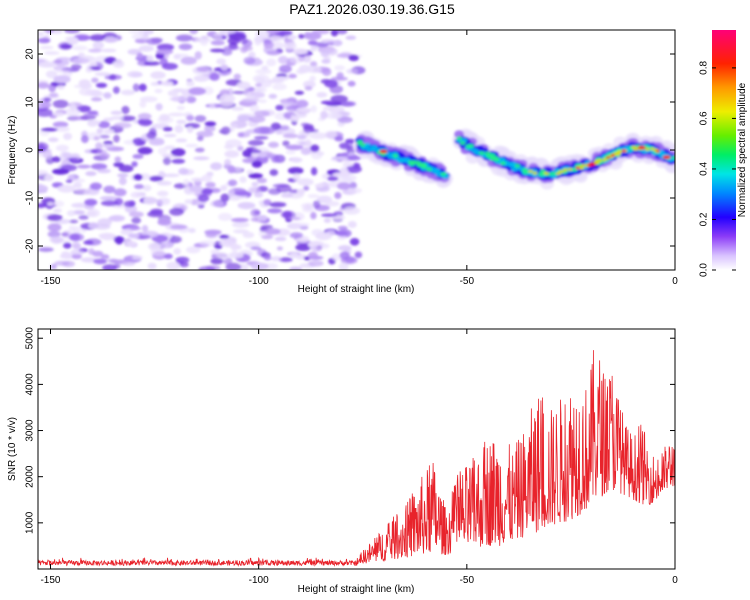  Describe the element at coordinates (704, 270) in the screenshot. I see `colorbar-tick-label: 0.0` at that location.